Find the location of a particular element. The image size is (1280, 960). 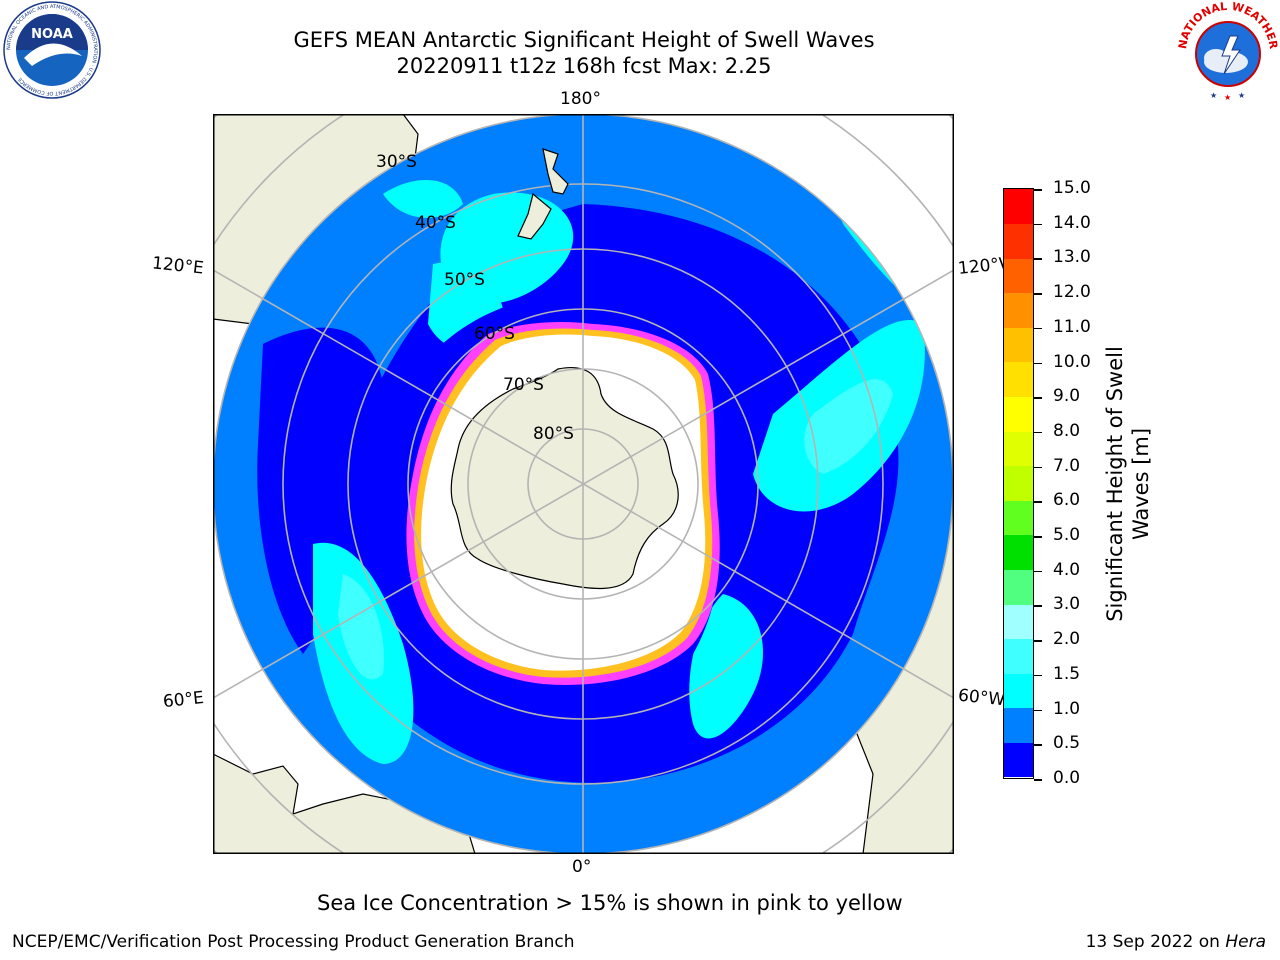

colorbar-tick-label: 1.5 is located at coordinates (1067, 673).